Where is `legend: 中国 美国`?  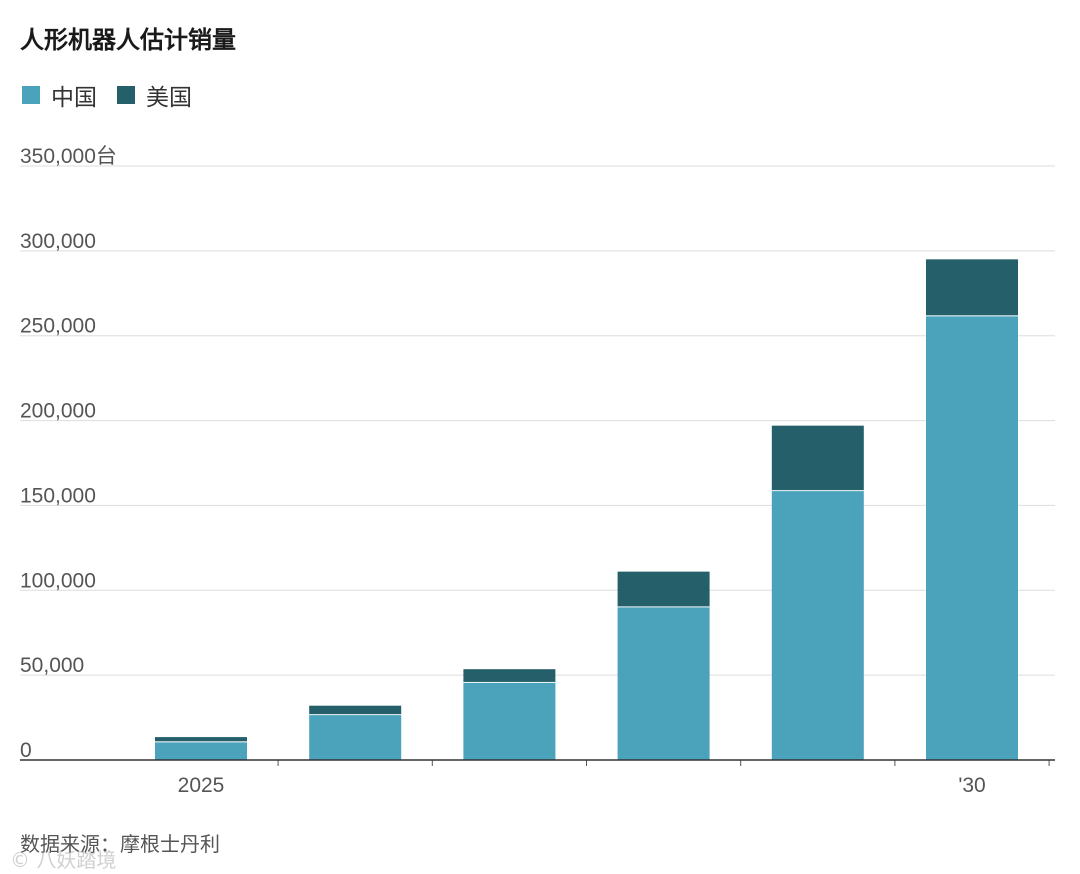 legend: 中国 美国 is located at coordinates (117, 95).